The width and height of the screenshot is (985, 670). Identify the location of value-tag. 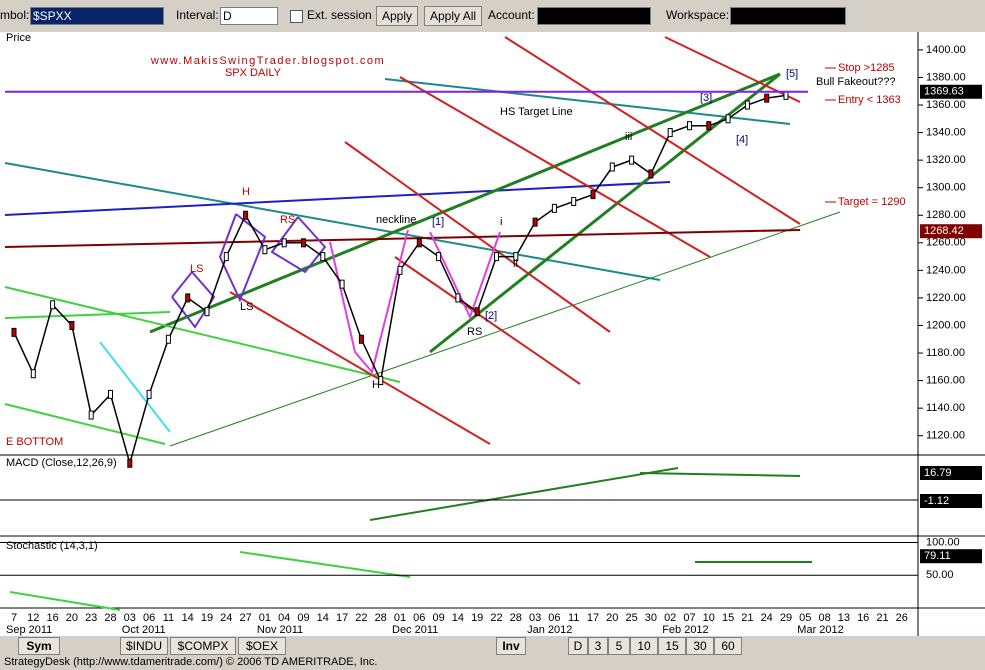
(951, 473).